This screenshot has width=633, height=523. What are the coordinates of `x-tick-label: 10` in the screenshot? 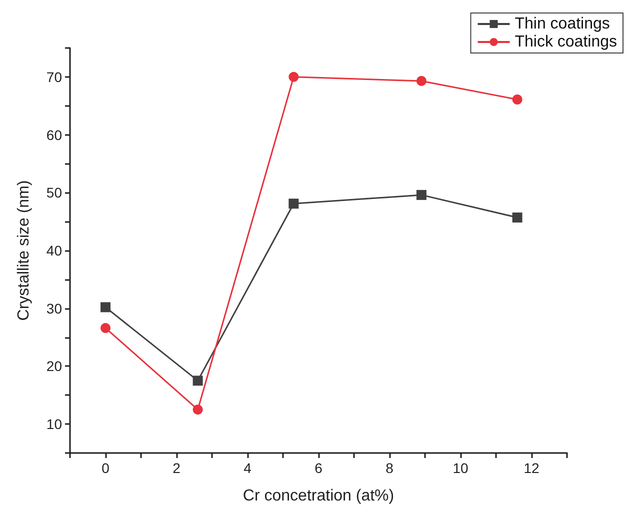 It's located at (460, 468).